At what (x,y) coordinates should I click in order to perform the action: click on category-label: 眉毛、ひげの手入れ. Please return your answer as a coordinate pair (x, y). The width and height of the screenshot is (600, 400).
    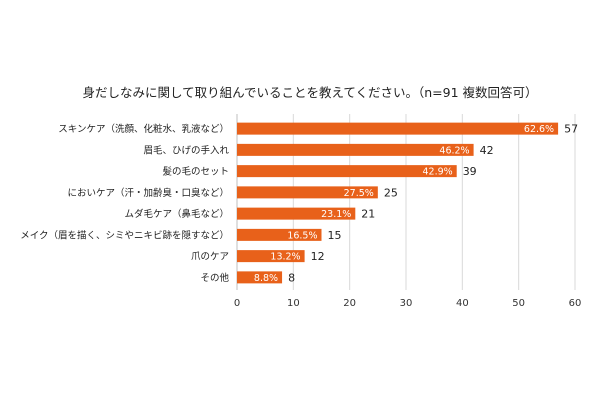
    Looking at the image, I should click on (186, 150).